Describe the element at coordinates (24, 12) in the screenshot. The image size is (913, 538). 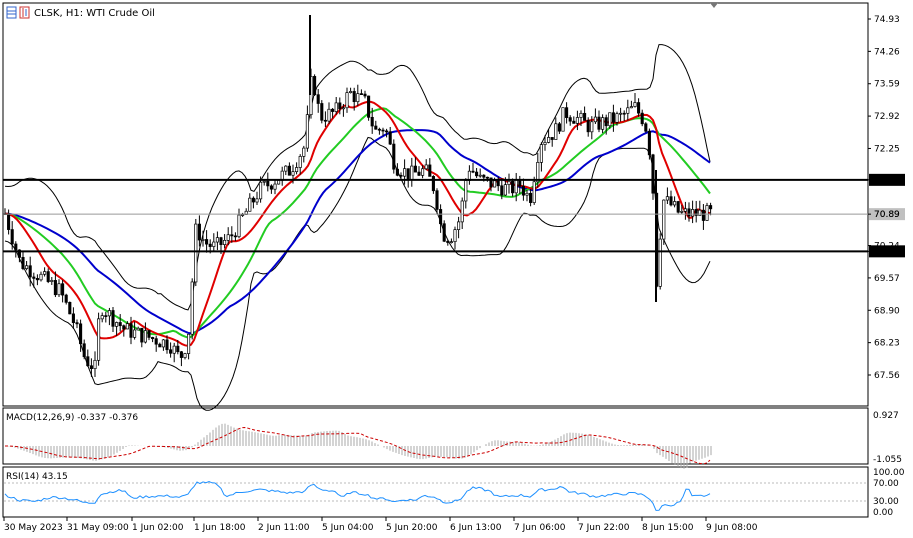
I see `candle-icon` at that location.